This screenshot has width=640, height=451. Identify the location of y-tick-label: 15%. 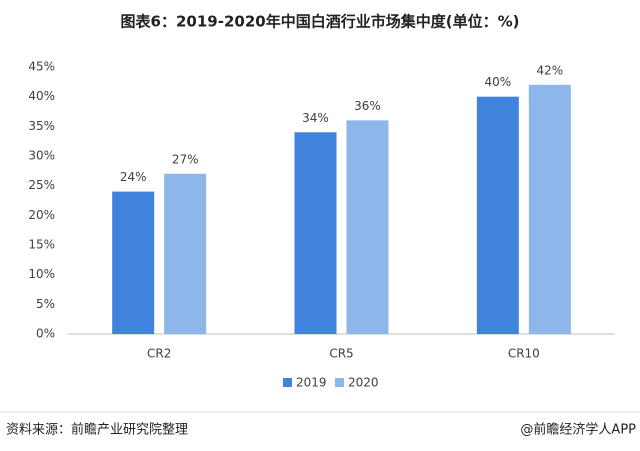
(41, 245).